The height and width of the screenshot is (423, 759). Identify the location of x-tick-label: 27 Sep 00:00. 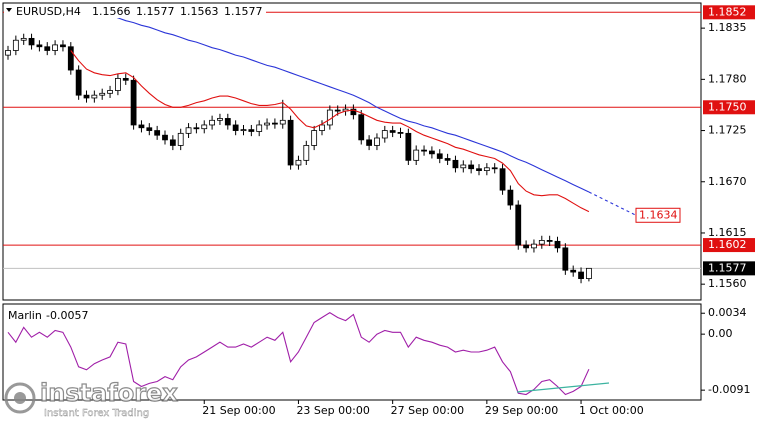
(427, 410).